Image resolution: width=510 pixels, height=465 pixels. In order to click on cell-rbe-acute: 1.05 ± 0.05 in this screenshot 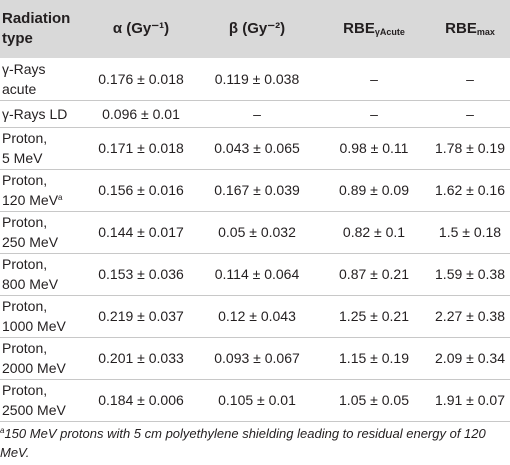, I will do `click(374, 400)`.